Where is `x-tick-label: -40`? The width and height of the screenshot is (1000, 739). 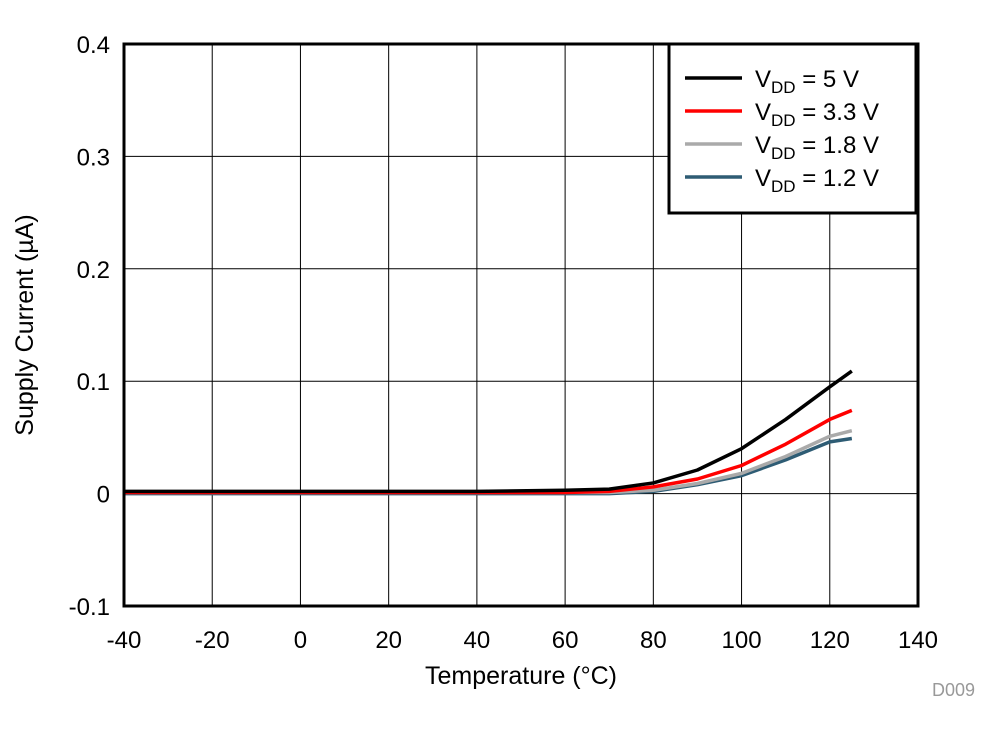
x-tick-label: -40 is located at coordinates (124, 640).